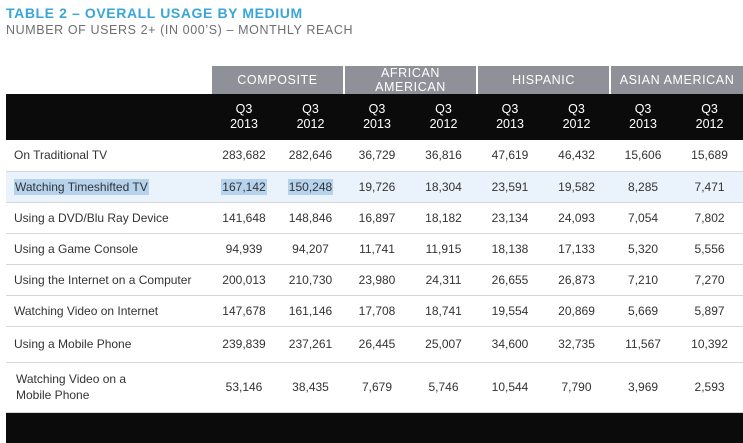  What do you see at coordinates (510, 218) in the screenshot?
I see `table-cell: 23,134` at bounding box center [510, 218].